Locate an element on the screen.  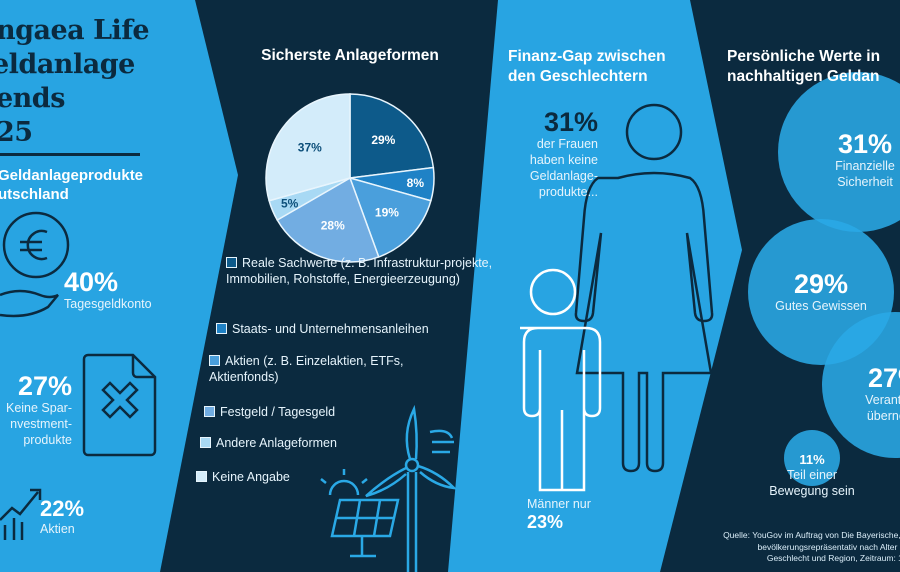
pie-data-label: 28% is located at coordinates (333, 225).